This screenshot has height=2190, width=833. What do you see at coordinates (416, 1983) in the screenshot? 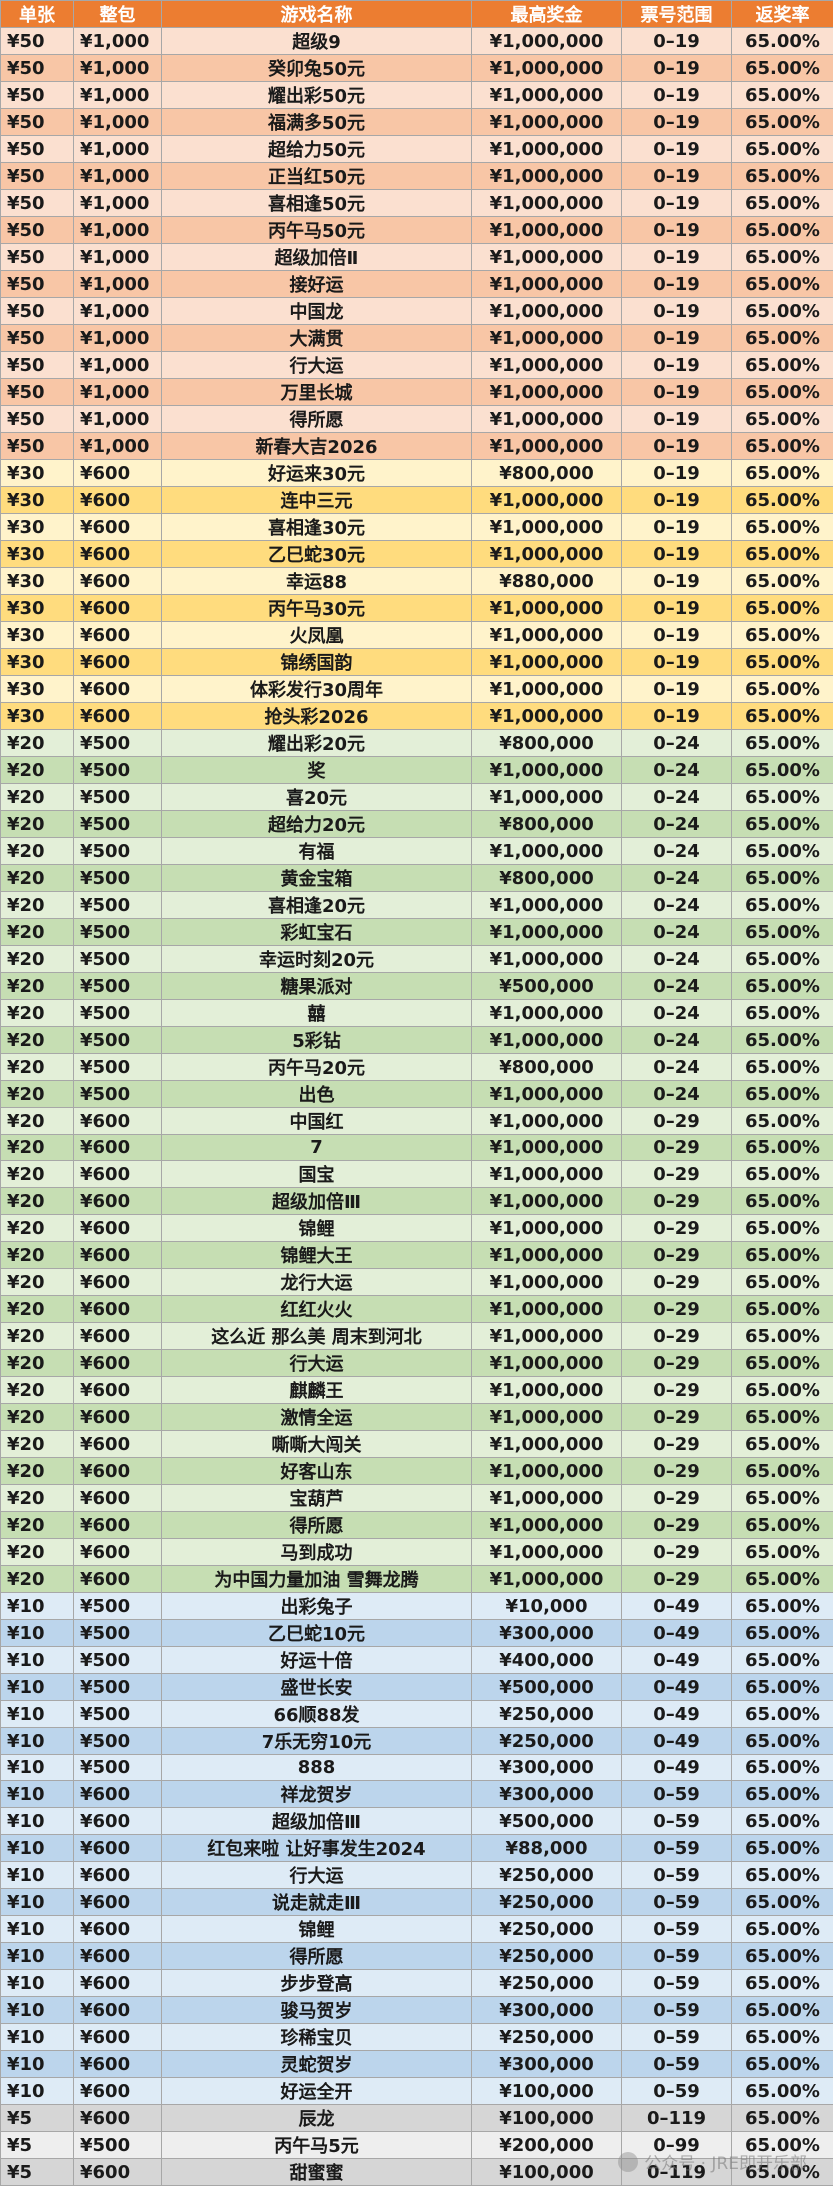
I see `table-row: ¥10 ¥600 步步登高 ¥250,000 0–59 65.00%` at bounding box center [416, 1983].